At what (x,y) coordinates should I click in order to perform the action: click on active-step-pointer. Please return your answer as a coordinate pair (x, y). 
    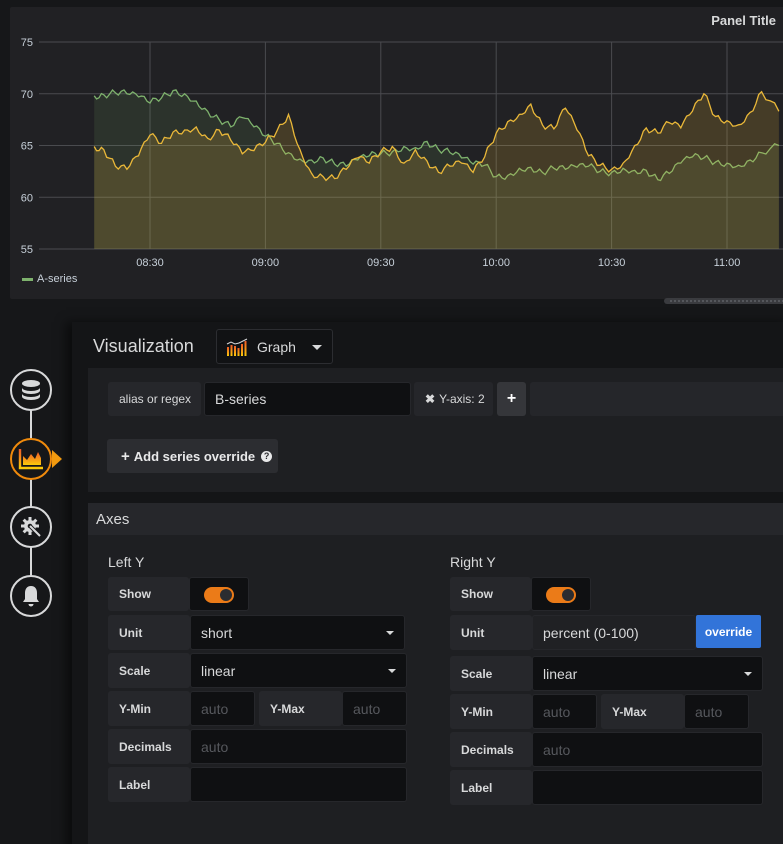
    Looking at the image, I should click on (57, 459).